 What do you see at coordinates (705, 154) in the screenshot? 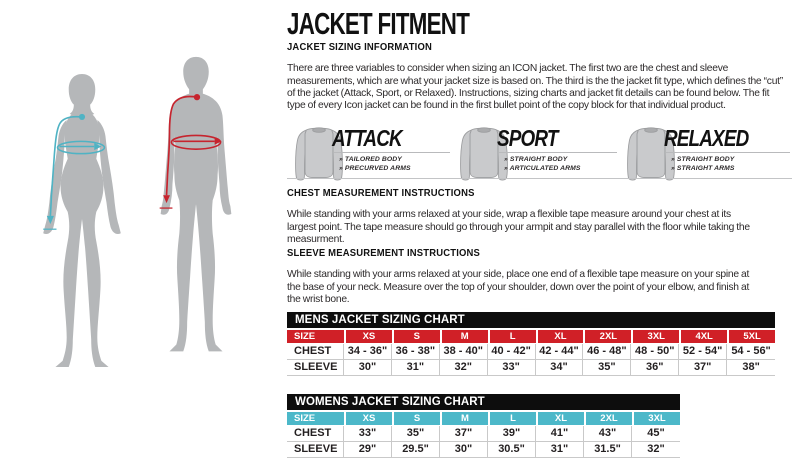
I see `fit-type-relaxed: RELAXED » STRAIGHT BODY » STRAIGHT ARMS` at bounding box center [705, 154].